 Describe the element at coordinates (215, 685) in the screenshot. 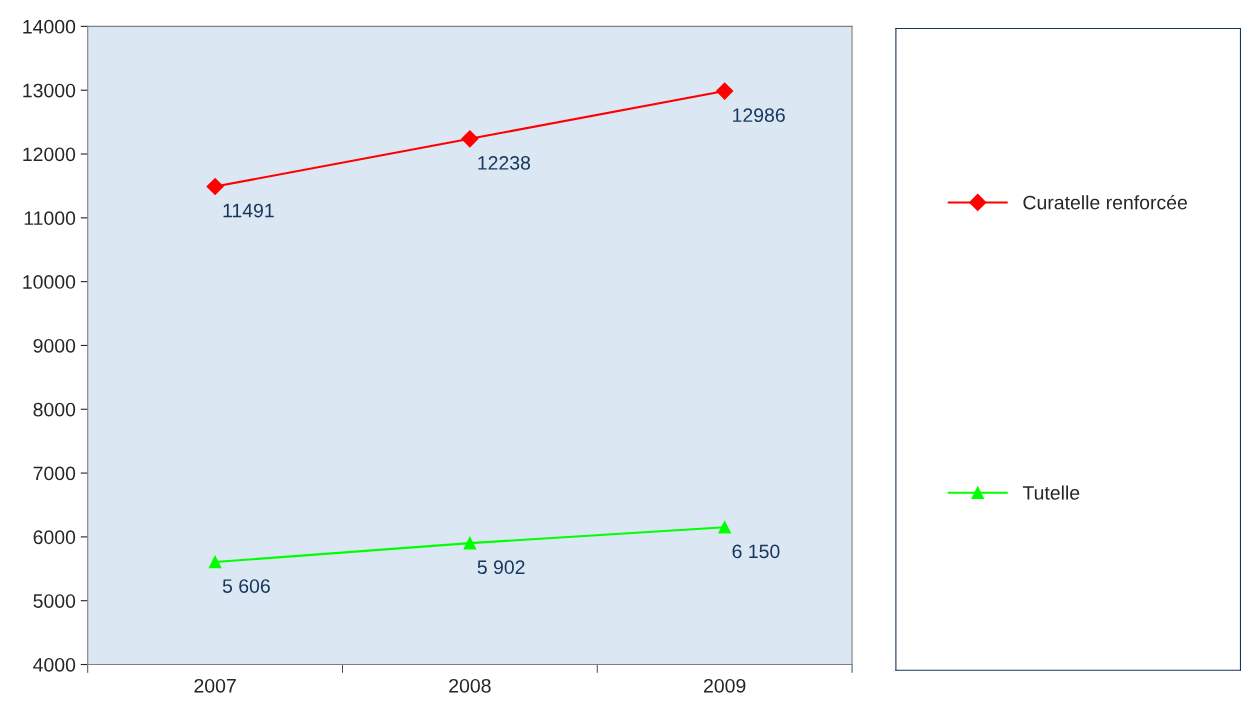

I see `x-tick-label: 2007` at that location.